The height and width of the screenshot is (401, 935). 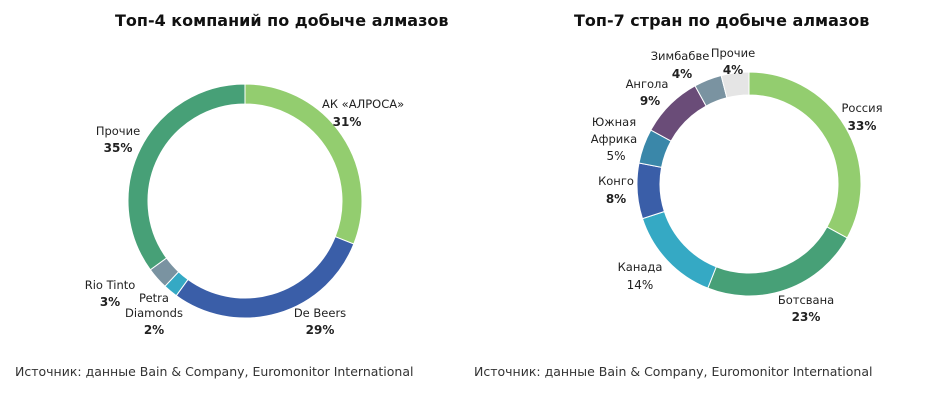 I want to click on slice-label-russia-pct: 33%, so click(x=862, y=126).